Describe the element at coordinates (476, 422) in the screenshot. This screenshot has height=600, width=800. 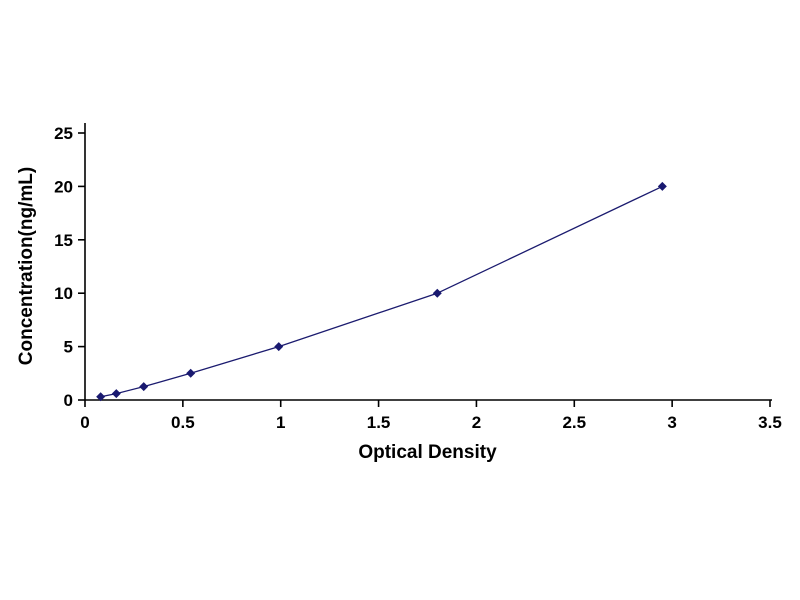
I see `x-tick-label: 2` at that location.